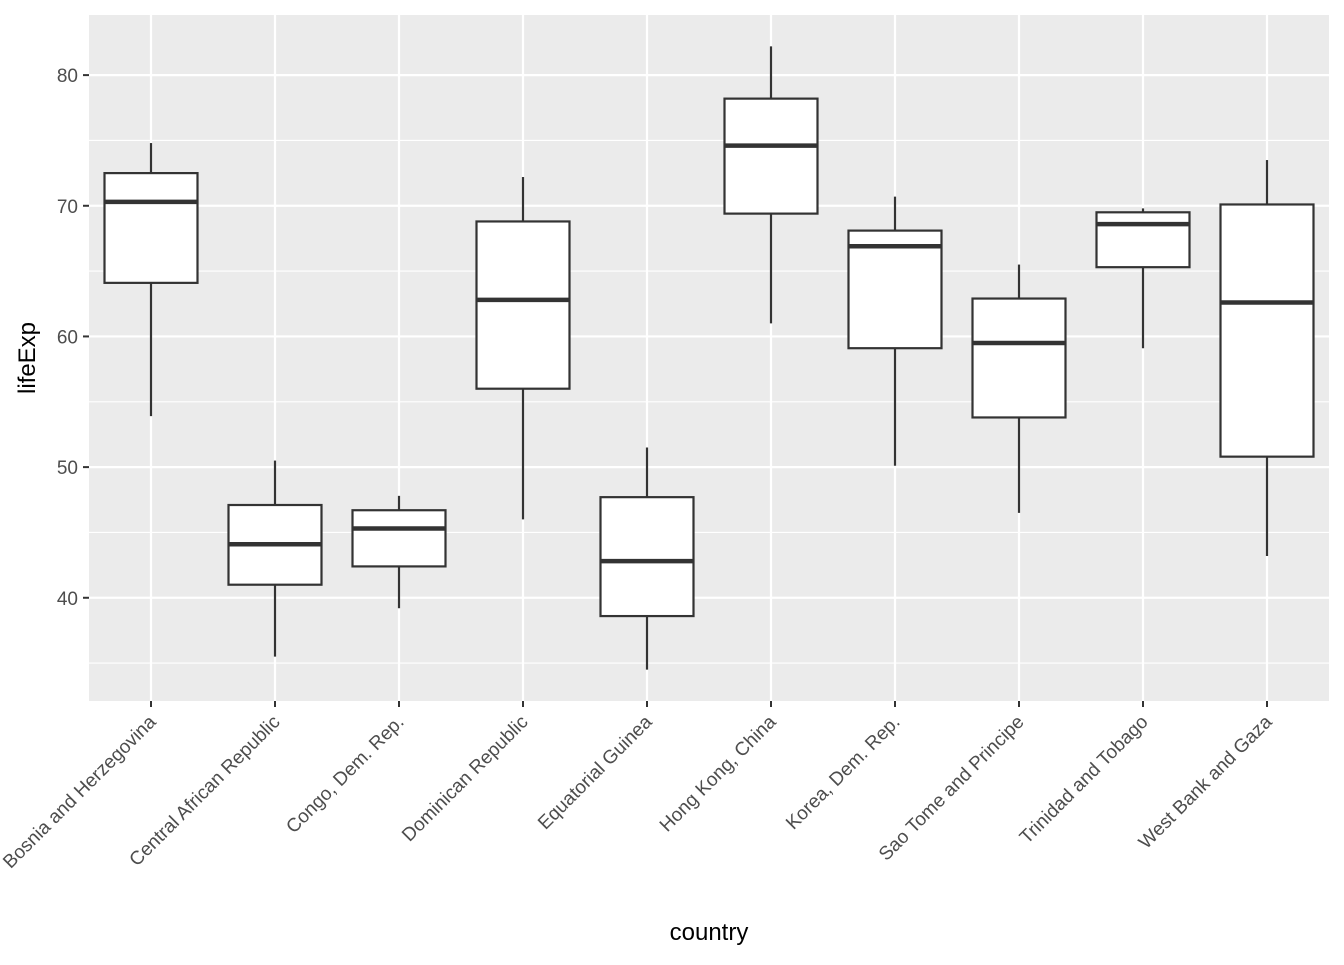  Describe the element at coordinates (1206, 782) in the screenshot. I see `x-tick-label: West Bank and Gaza` at that location.